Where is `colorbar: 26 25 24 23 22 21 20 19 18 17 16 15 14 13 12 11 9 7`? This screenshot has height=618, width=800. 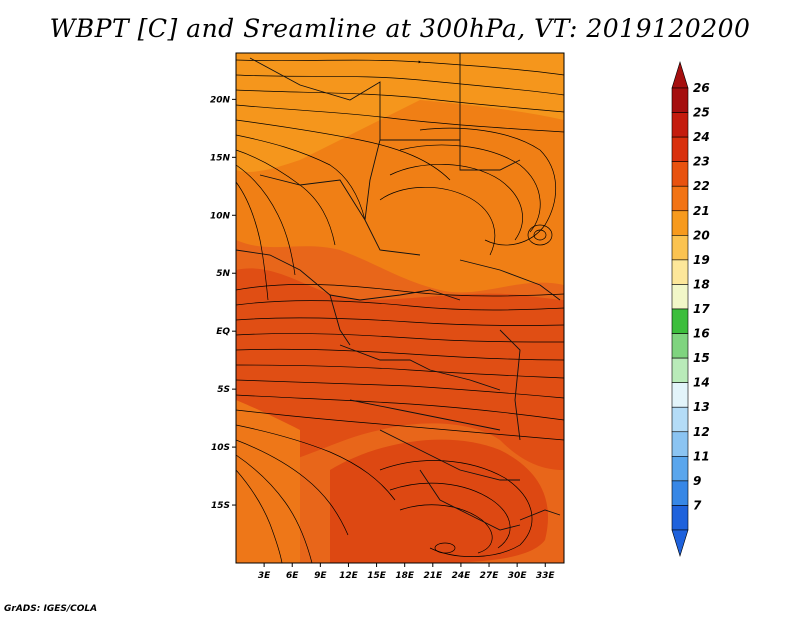 colorbar: 26 25 24 23 22 21 20 19 18 17 16 15 14 13 12 11 9 7 is located at coordinates (690, 309).